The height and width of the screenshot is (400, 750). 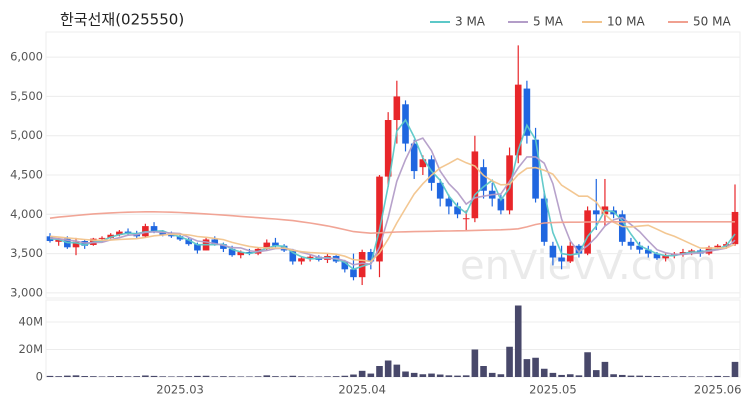 I want to click on legend-label: 3 MA, so click(x=470, y=22).